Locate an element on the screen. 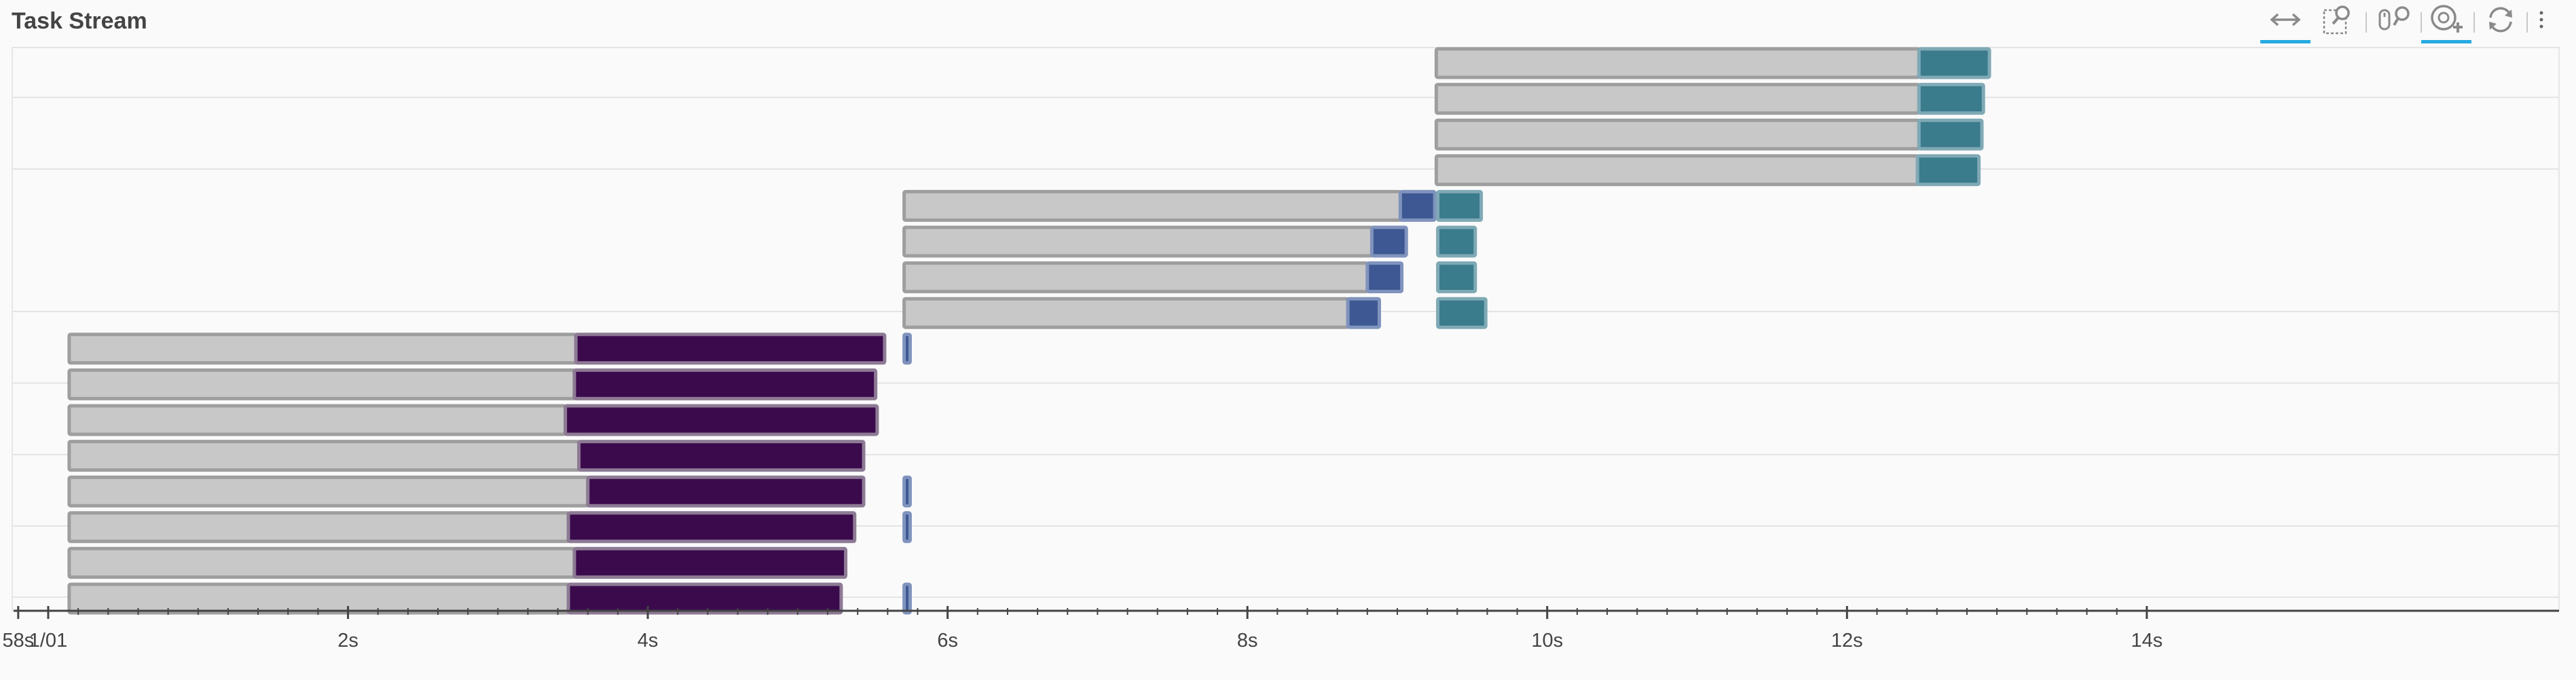  wheel-zoom-tool-icon is located at coordinates (2395, 21).